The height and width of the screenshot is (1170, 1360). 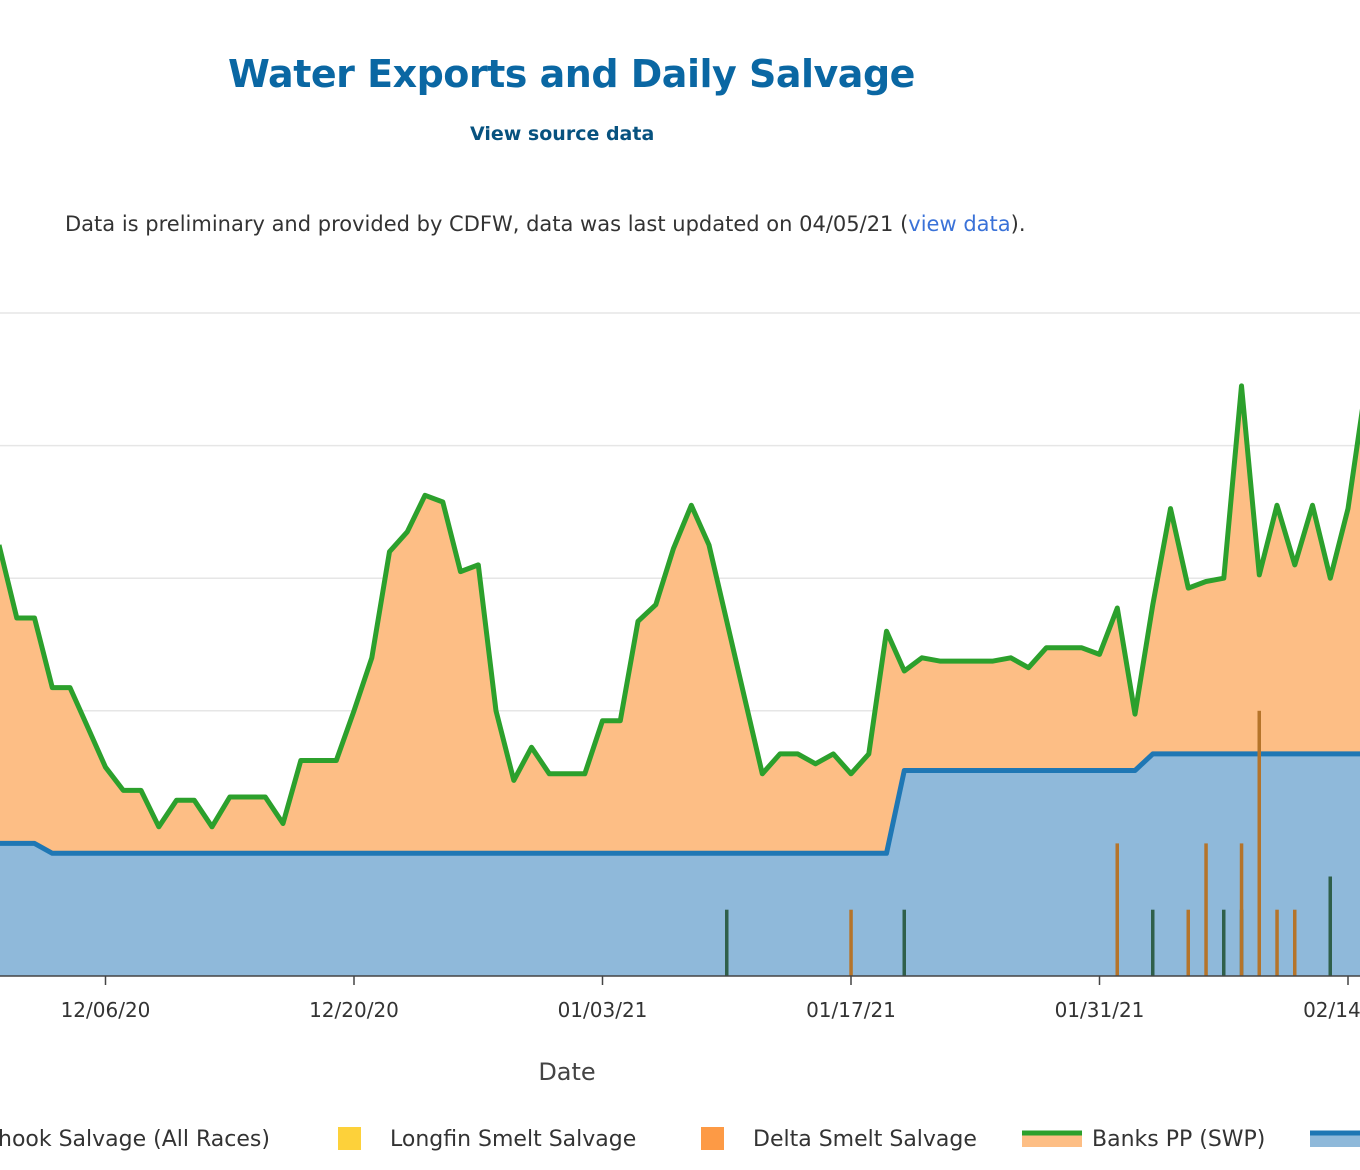 I want to click on view-data-link: view data, so click(x=959, y=224).